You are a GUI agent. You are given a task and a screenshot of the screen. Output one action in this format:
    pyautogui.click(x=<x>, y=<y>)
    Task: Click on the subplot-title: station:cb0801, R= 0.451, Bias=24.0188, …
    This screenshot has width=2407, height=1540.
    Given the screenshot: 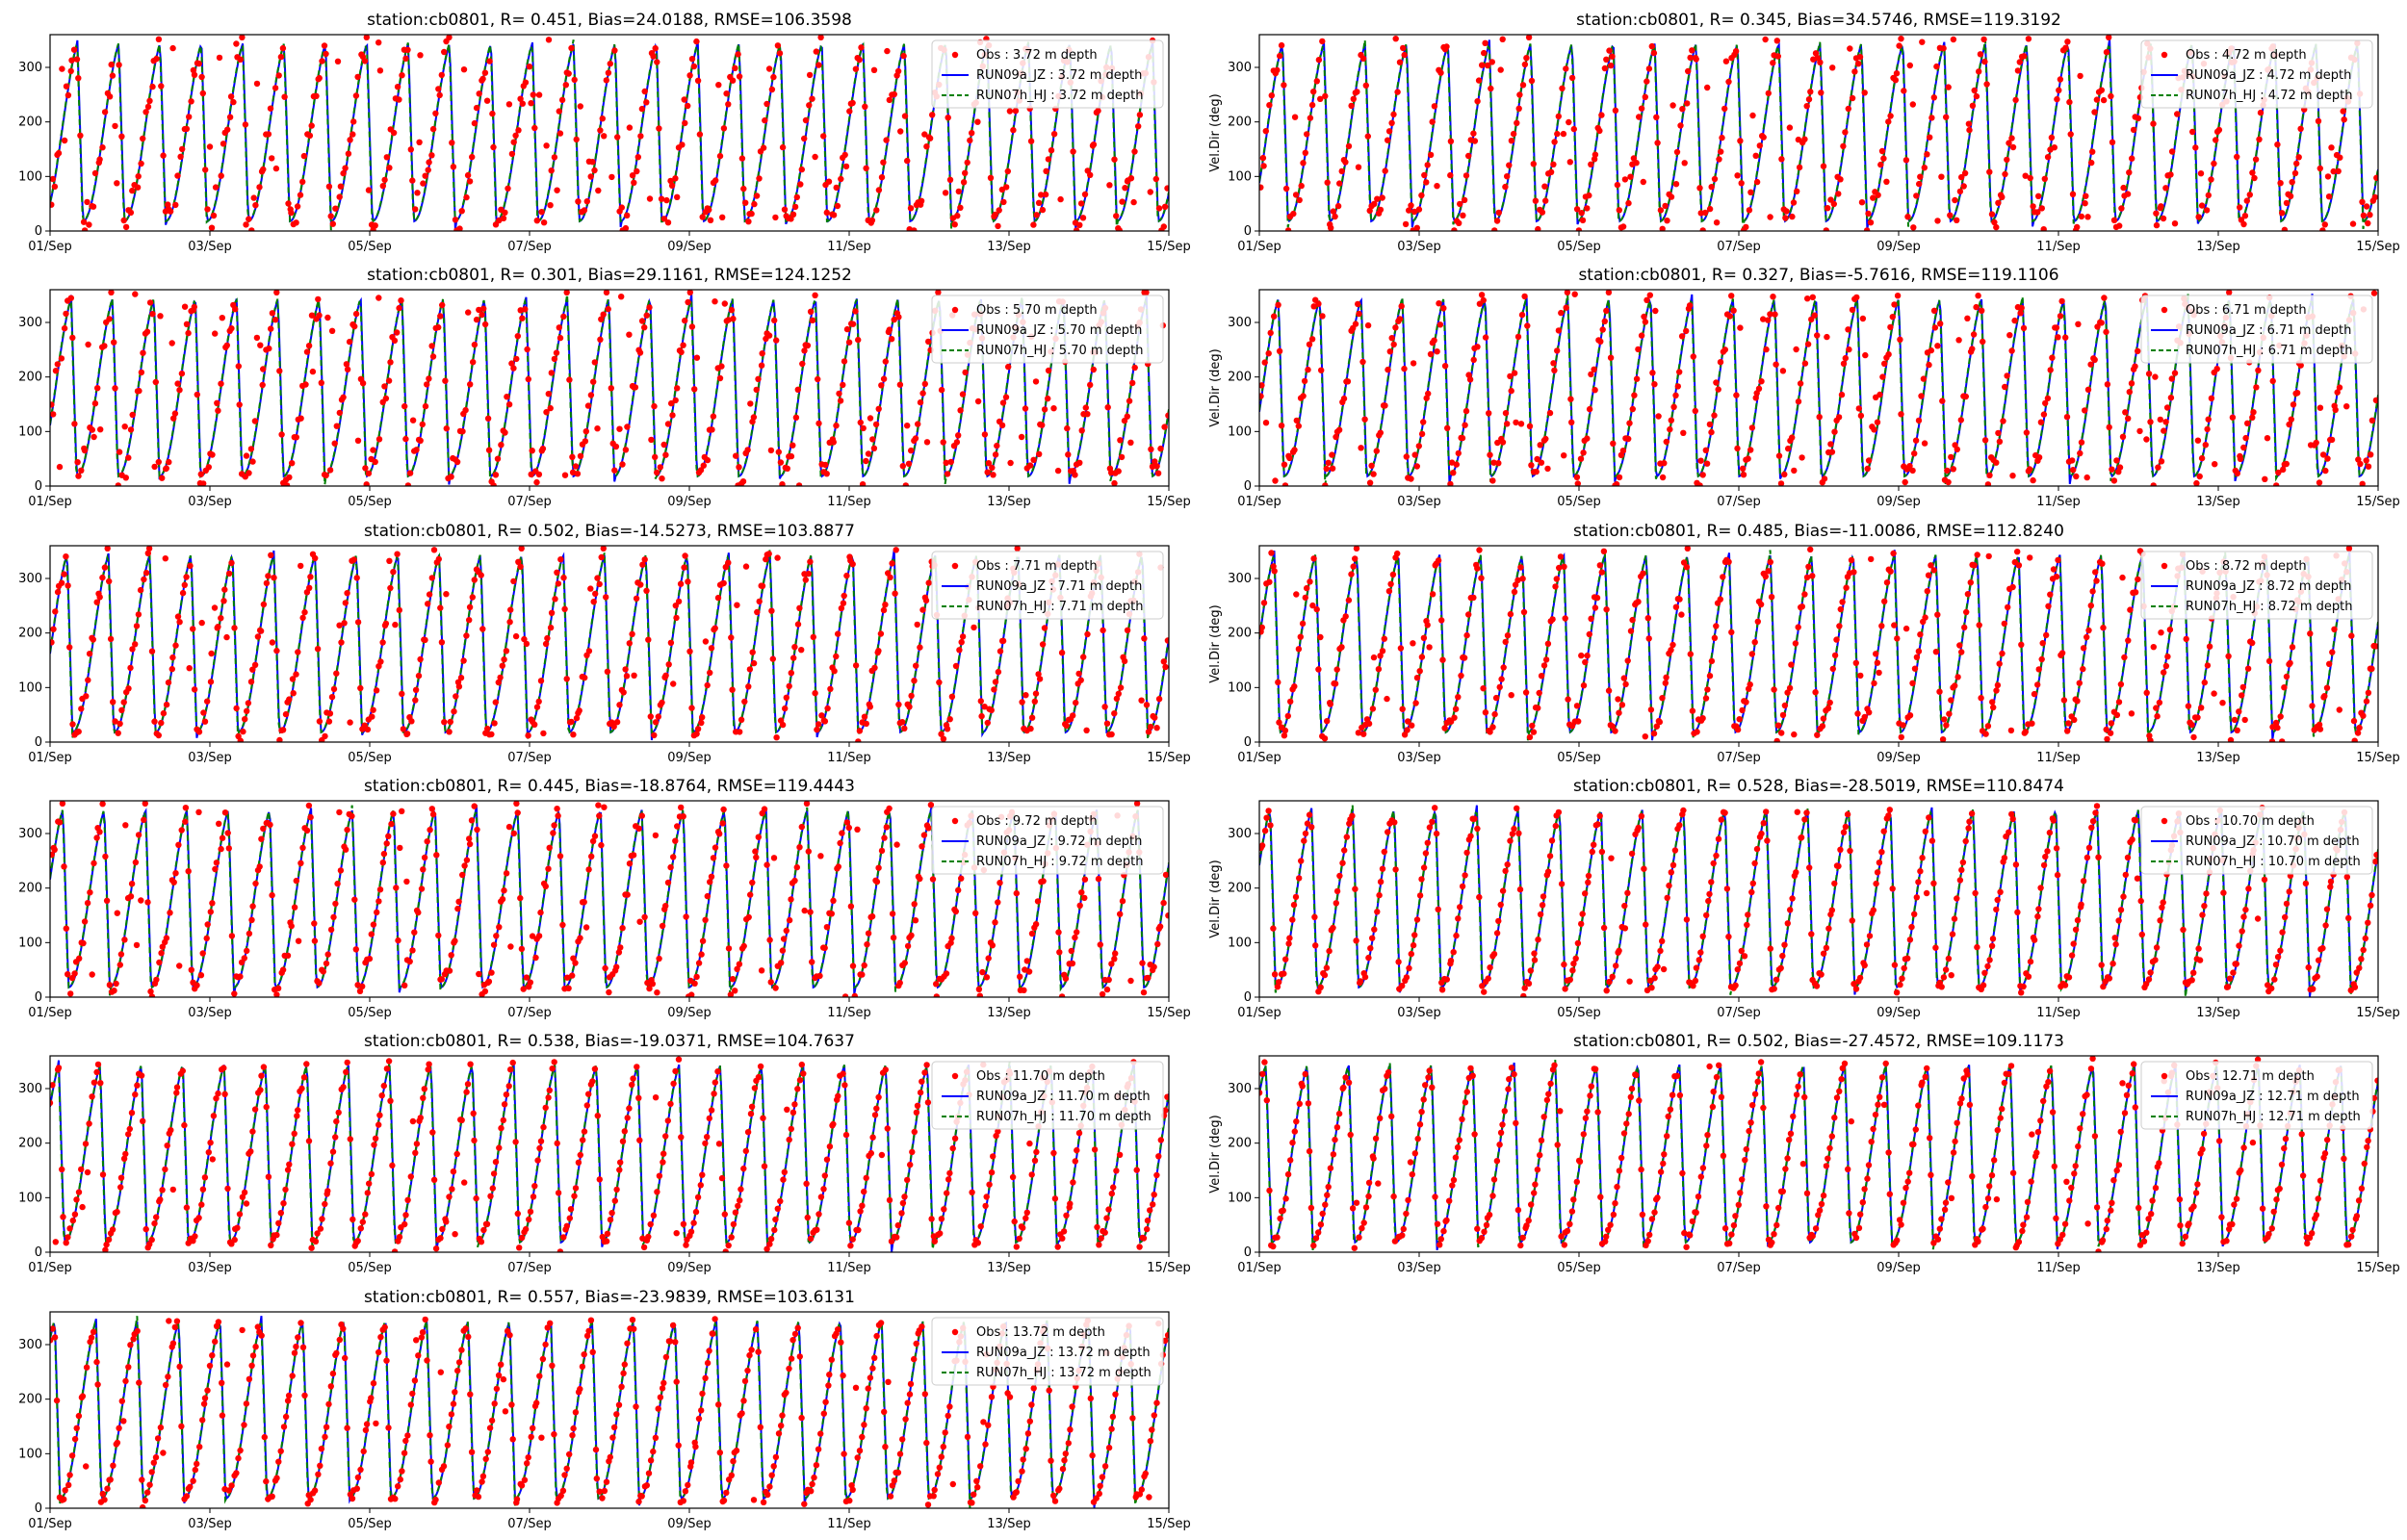 What is the action you would take?
    pyautogui.click(x=609, y=20)
    